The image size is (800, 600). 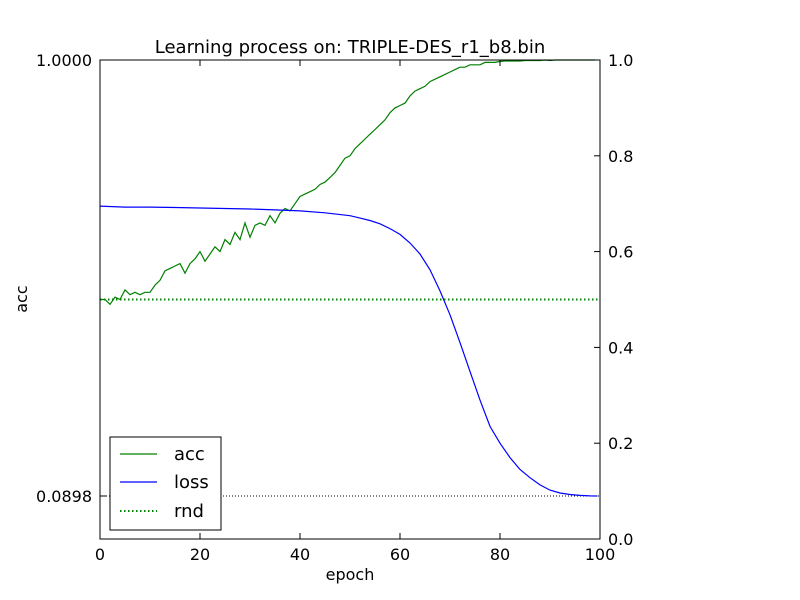 What do you see at coordinates (189, 454) in the screenshot?
I see `legend-acc-label: acc` at bounding box center [189, 454].